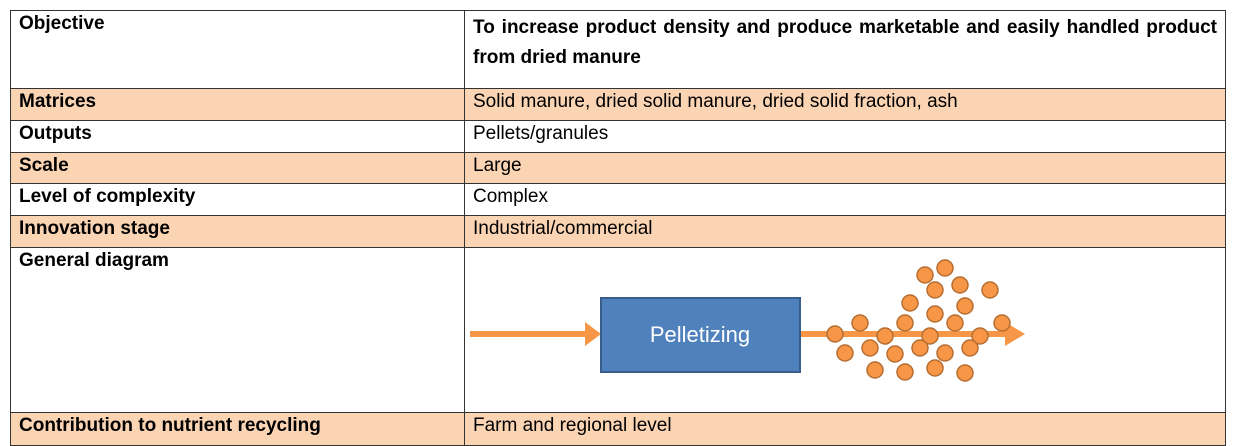 The height and width of the screenshot is (446, 1236). Describe the element at coordinates (845, 136) in the screenshot. I see `value-cell: Pellets/granules` at that location.